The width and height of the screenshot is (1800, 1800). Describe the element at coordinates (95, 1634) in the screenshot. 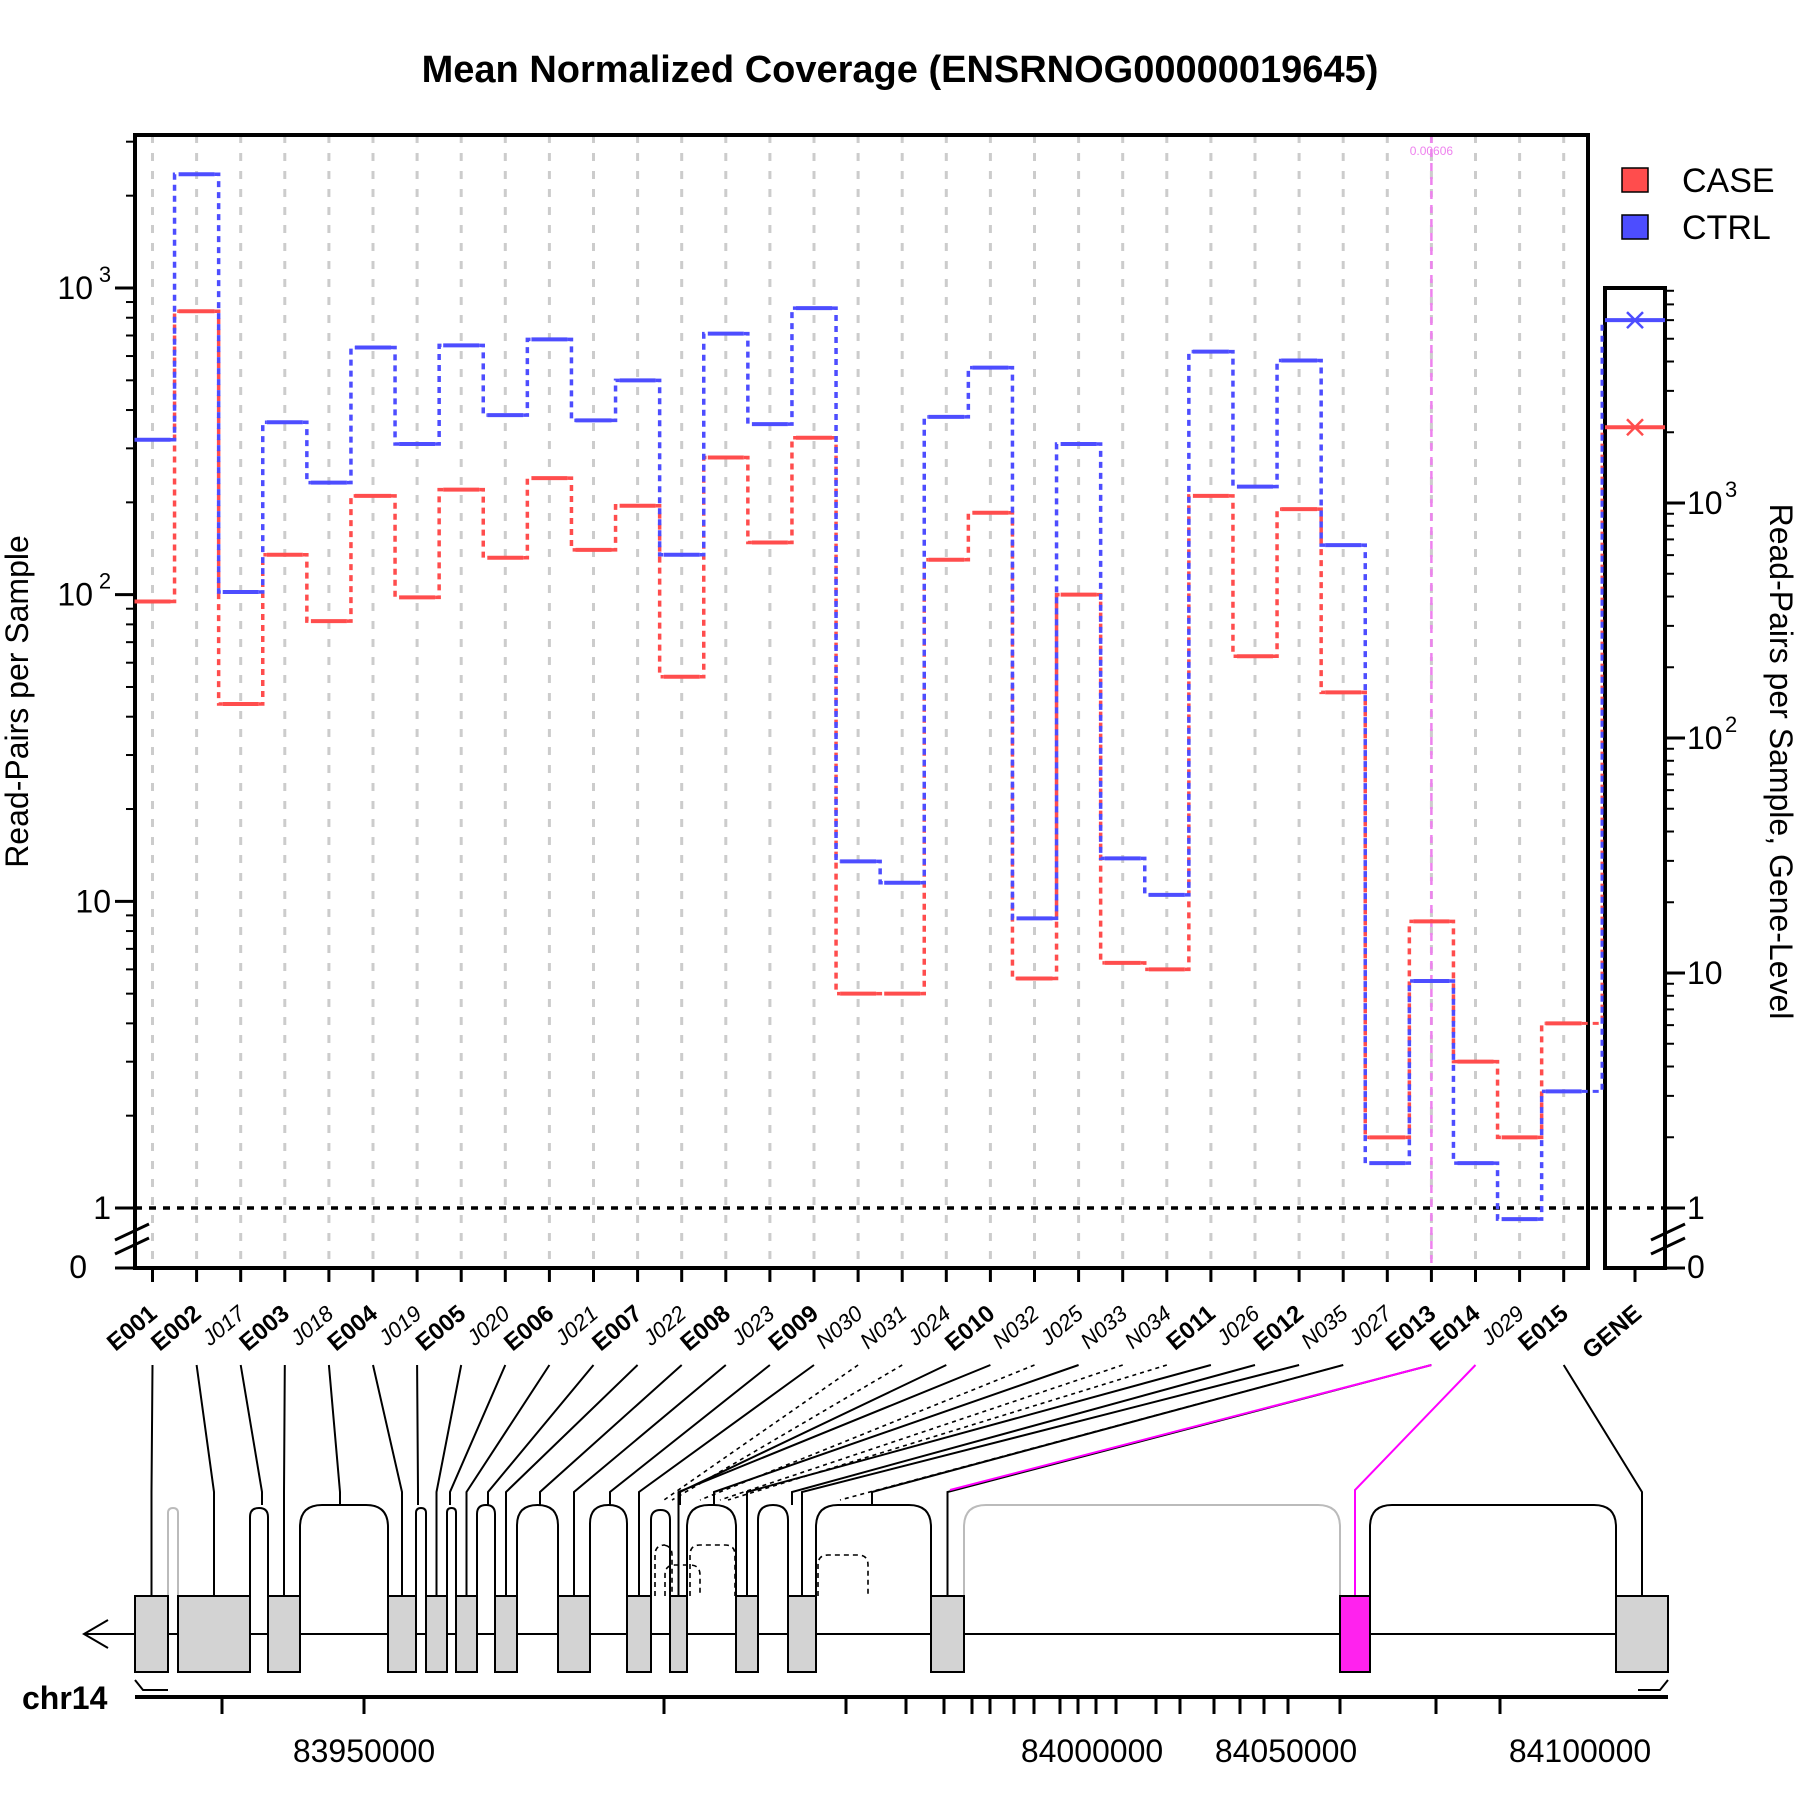

I see `strand-arrow` at that location.